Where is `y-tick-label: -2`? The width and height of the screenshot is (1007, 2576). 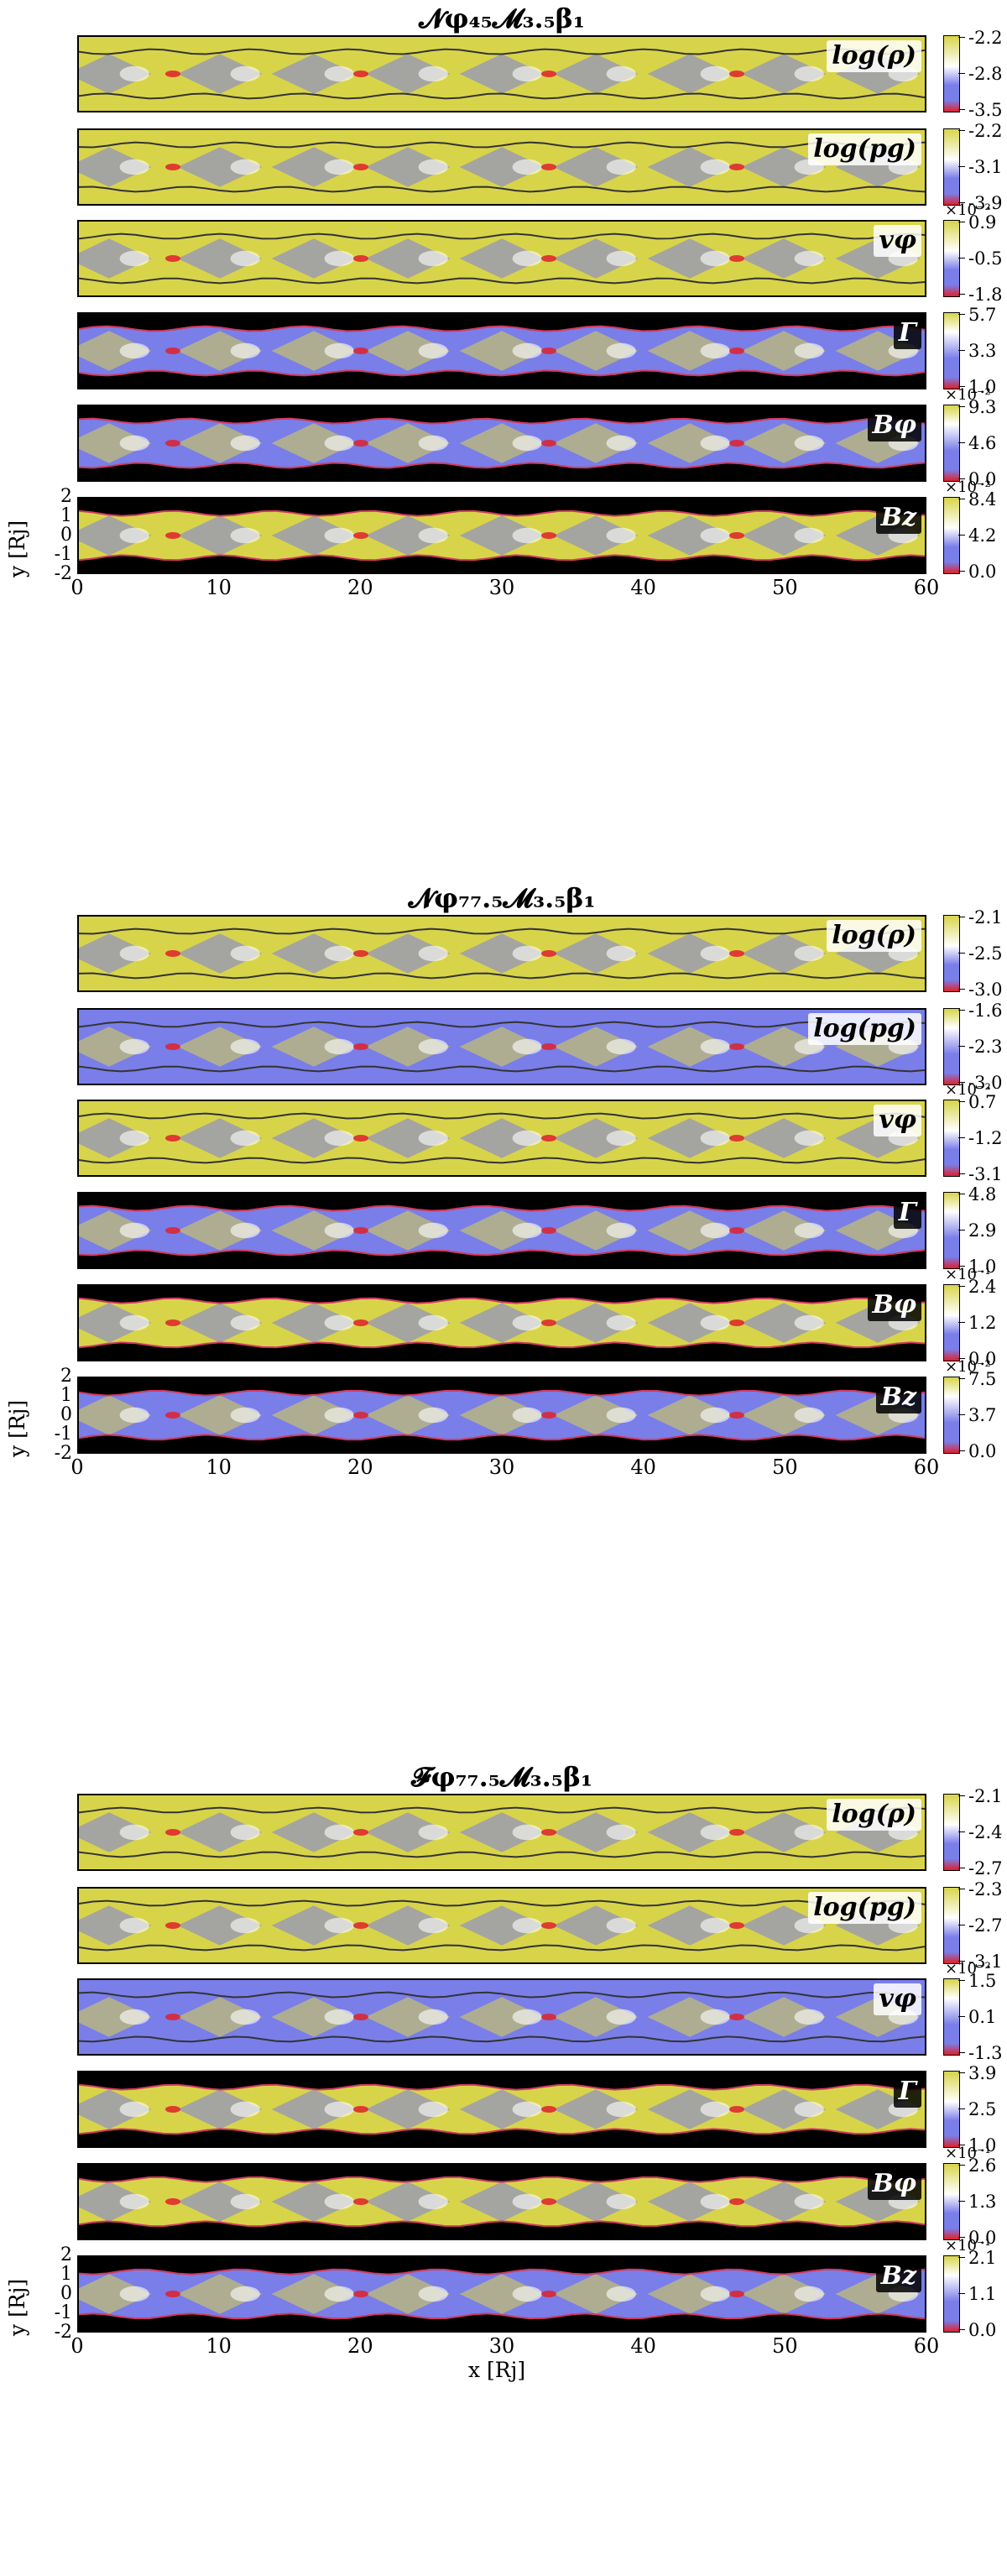 y-tick-label: -2 is located at coordinates (63, 2332).